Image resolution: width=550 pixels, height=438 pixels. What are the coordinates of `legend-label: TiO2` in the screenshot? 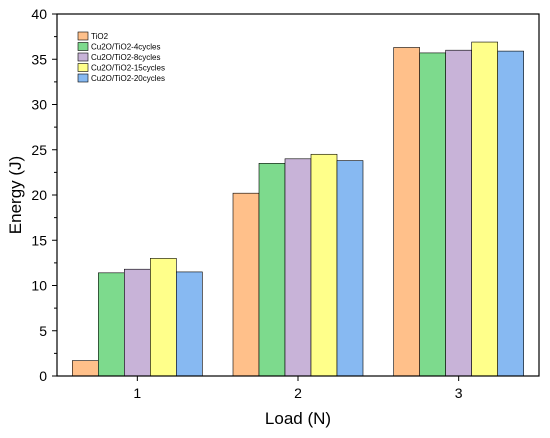 It's located at (100, 36).